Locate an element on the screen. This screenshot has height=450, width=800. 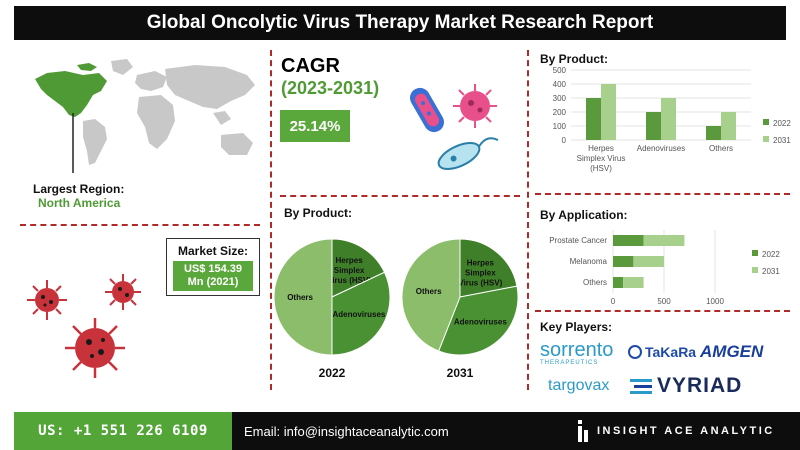
x-tick-label: 0 is located at coordinates (613, 301).